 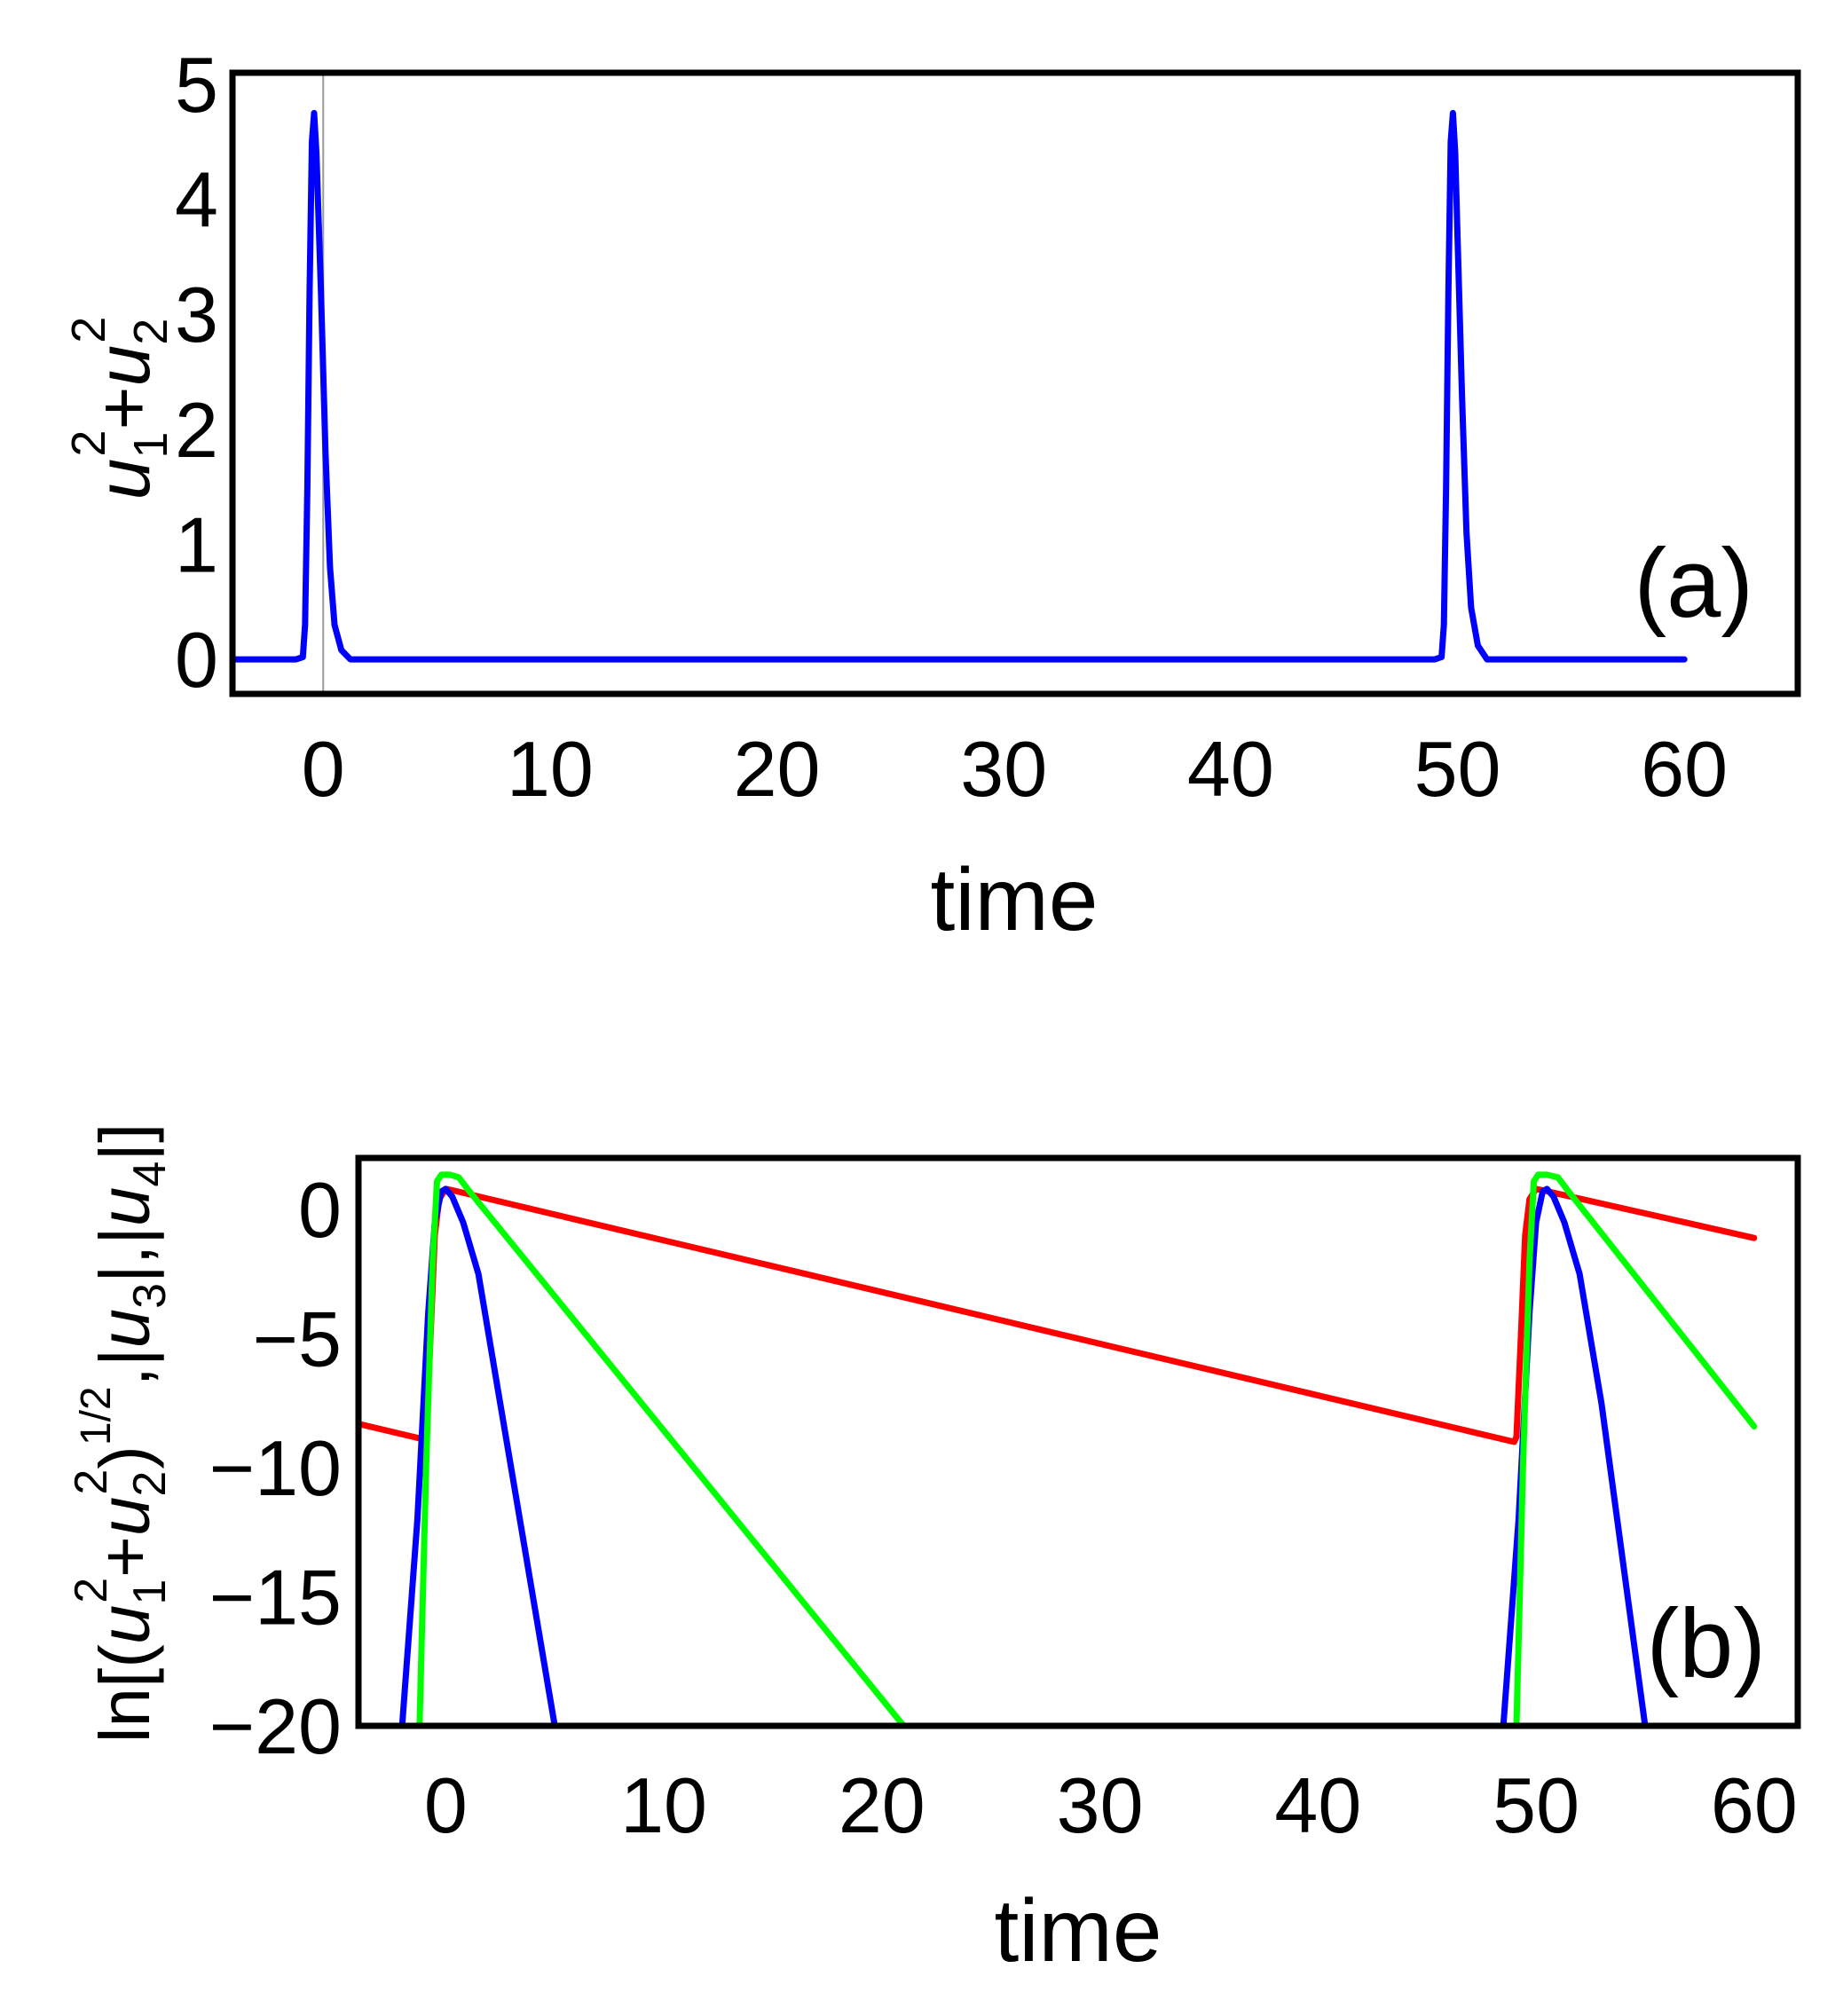 What do you see at coordinates (323, 769) in the screenshot?
I see `chart-a-xtick-label: 0` at bounding box center [323, 769].